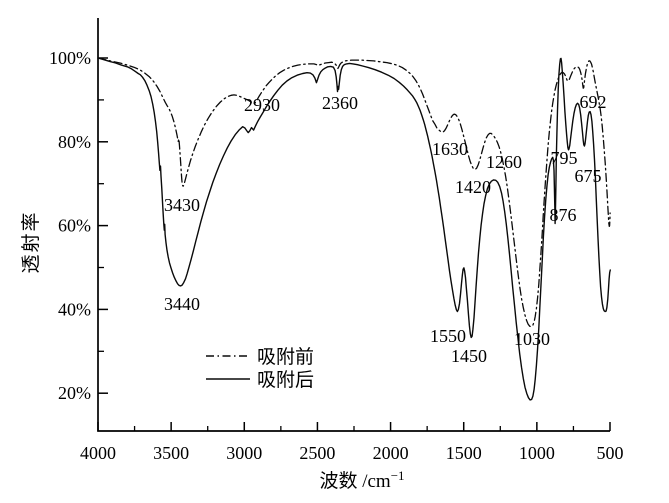 The height and width of the screenshot is (503, 669). What do you see at coordinates (391, 453) in the screenshot?
I see `x-tick-label: 2000` at bounding box center [391, 453].